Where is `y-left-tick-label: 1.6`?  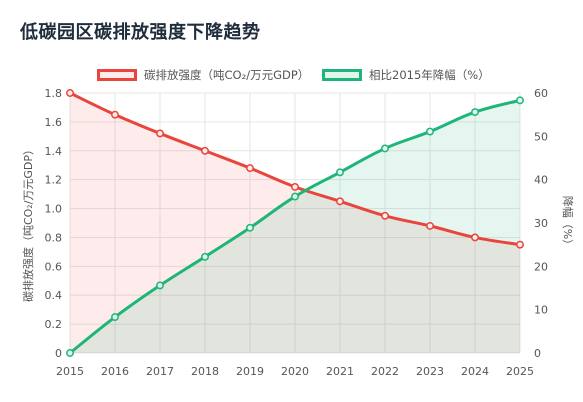 y-left-tick-label: 1.6 is located at coordinates (54, 122).